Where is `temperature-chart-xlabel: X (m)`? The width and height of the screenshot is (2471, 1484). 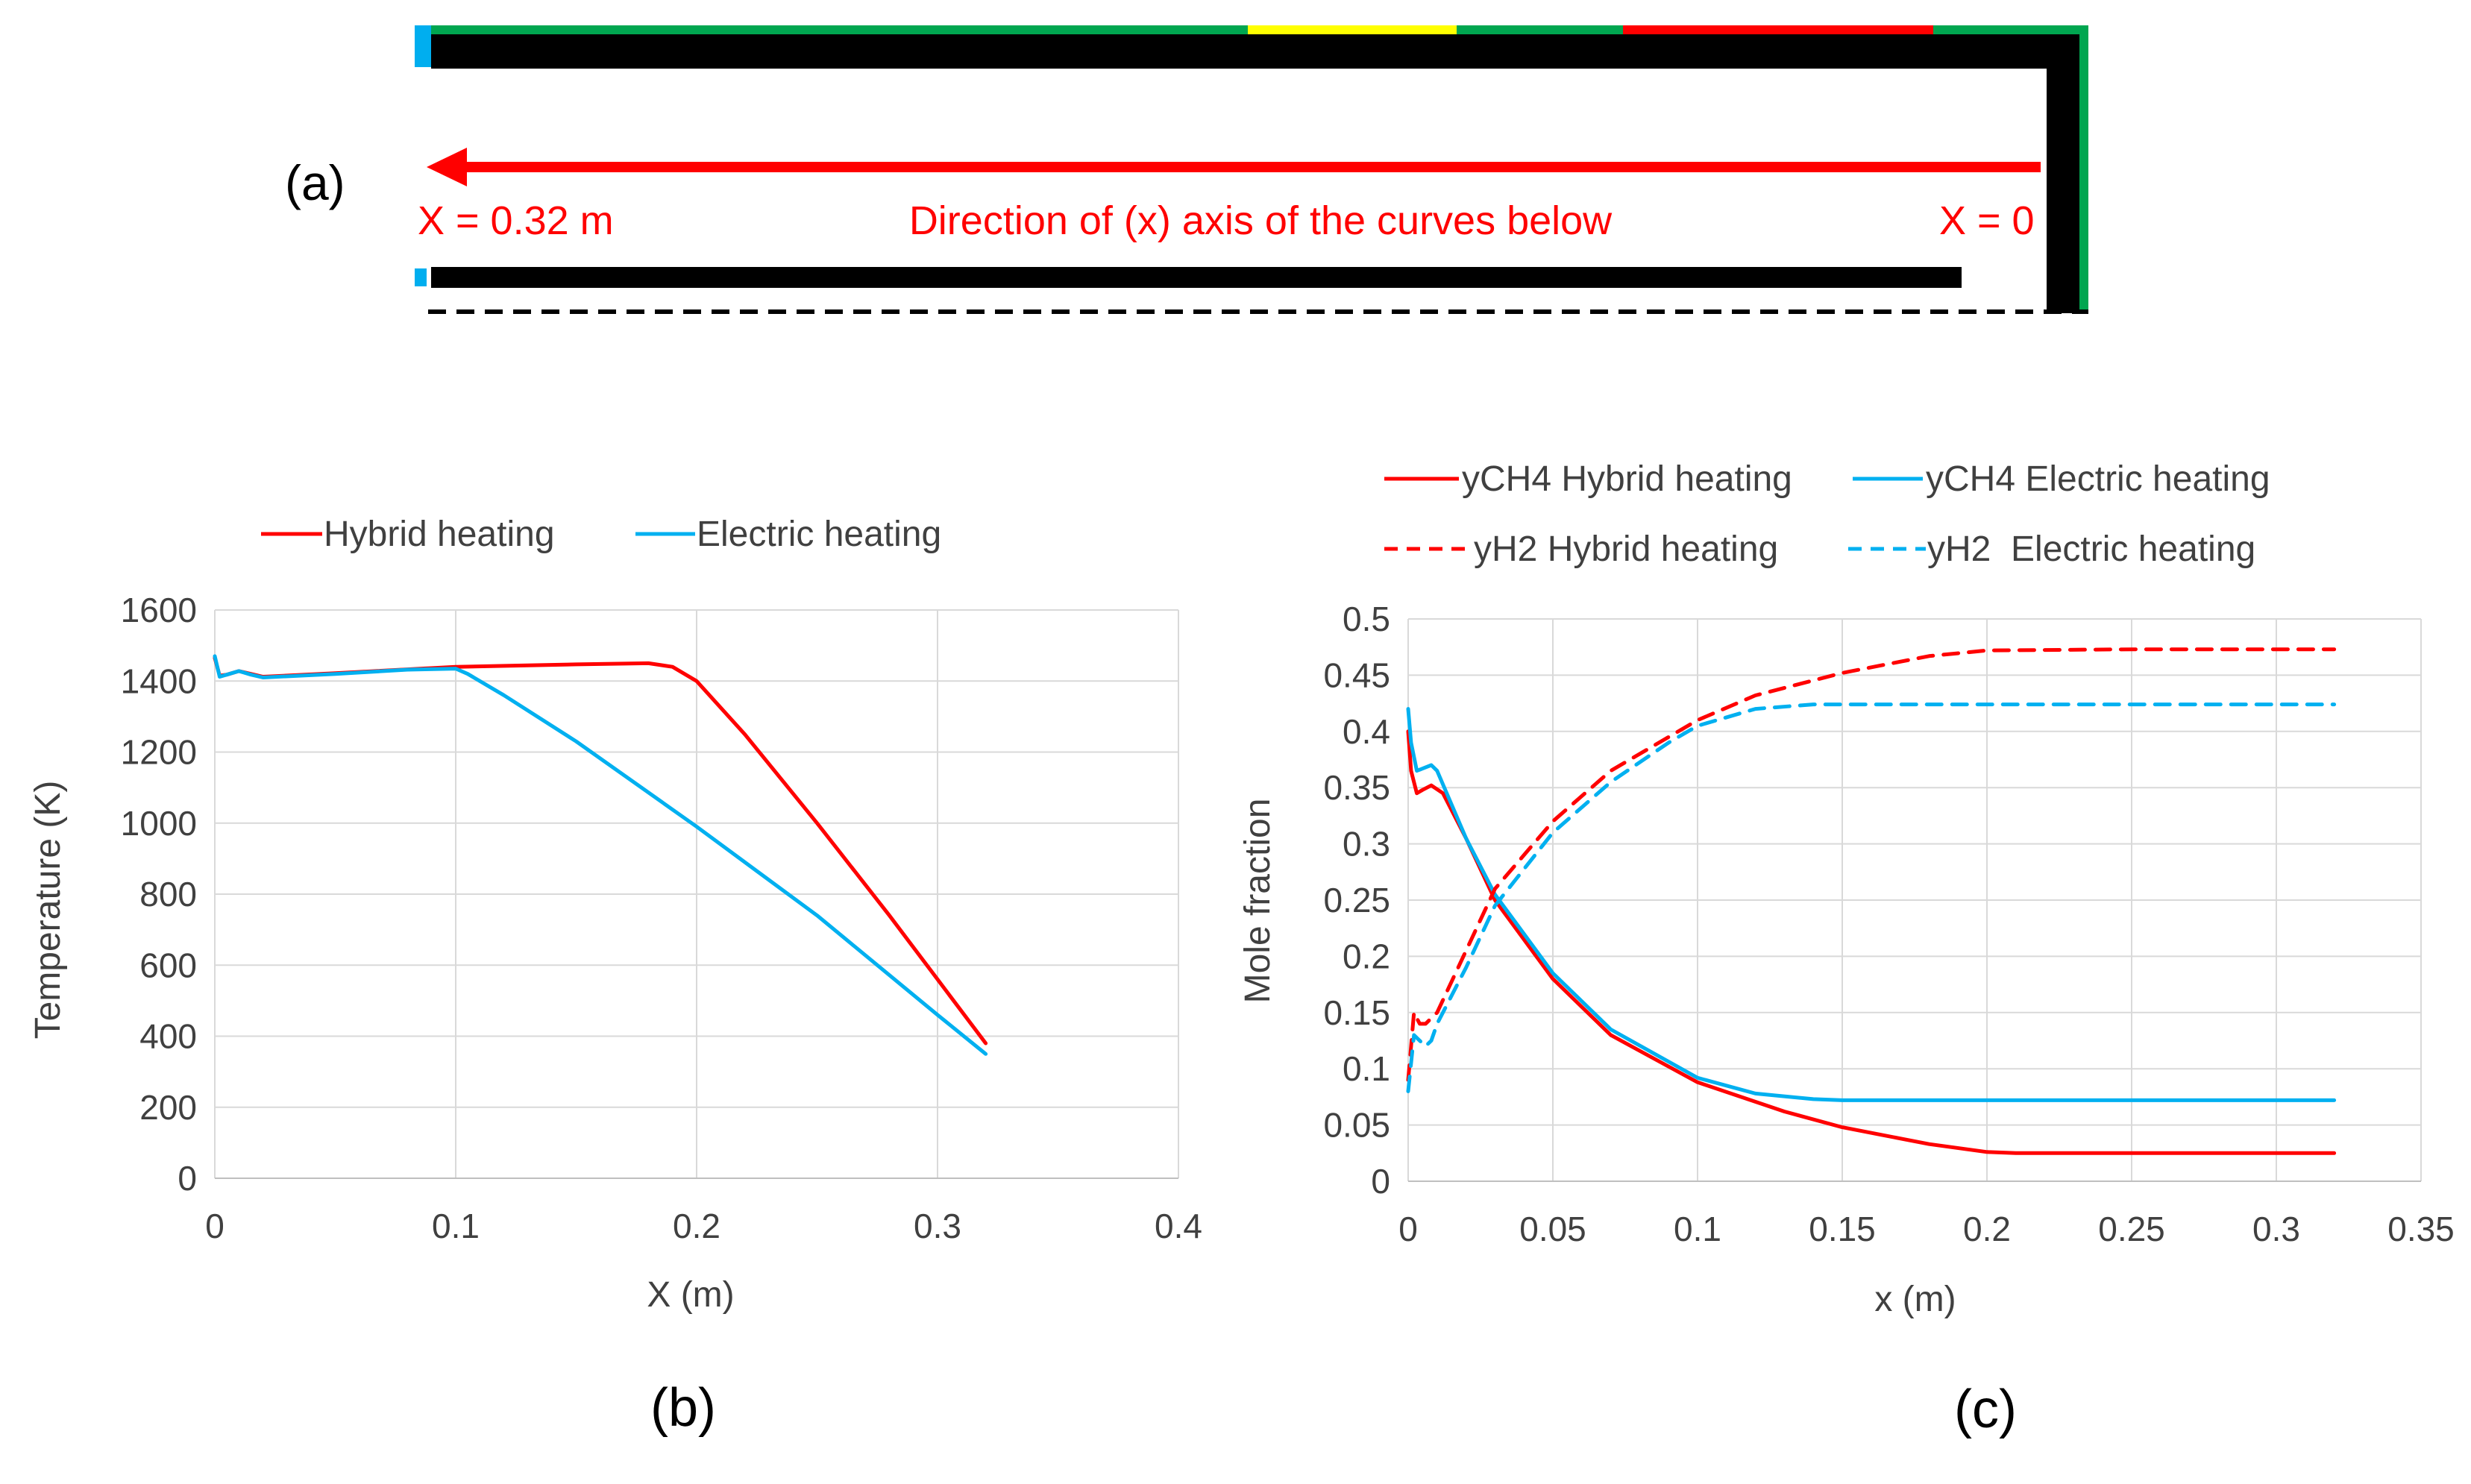 temperature-chart-xlabel: X (m) is located at coordinates (690, 1295).